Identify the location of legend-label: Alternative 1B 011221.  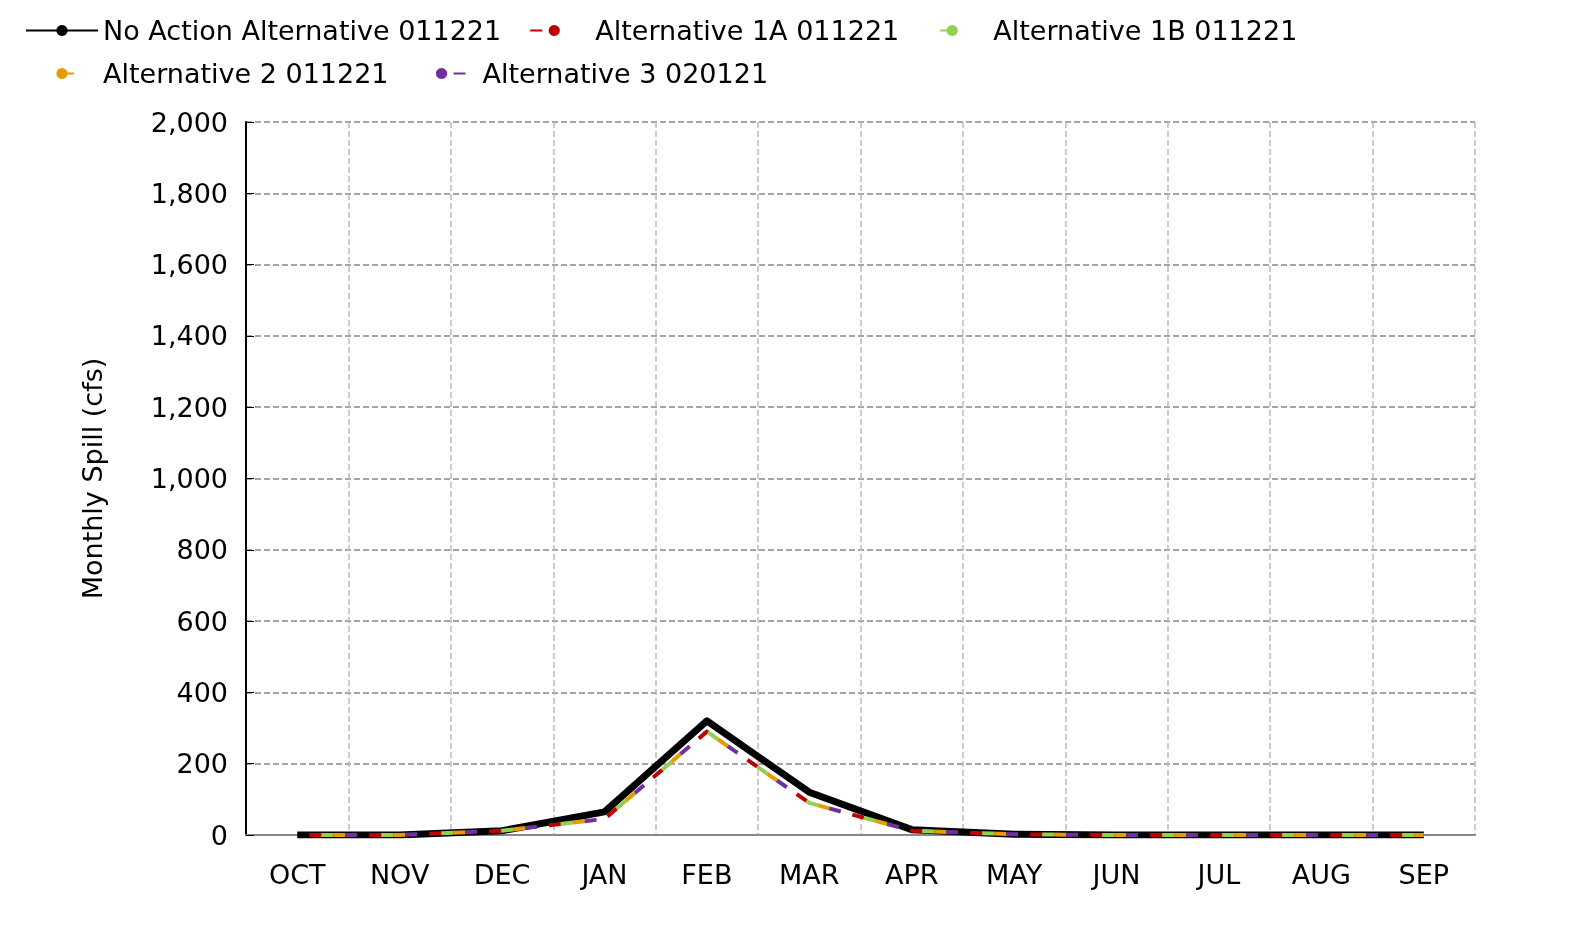
(1145, 30).